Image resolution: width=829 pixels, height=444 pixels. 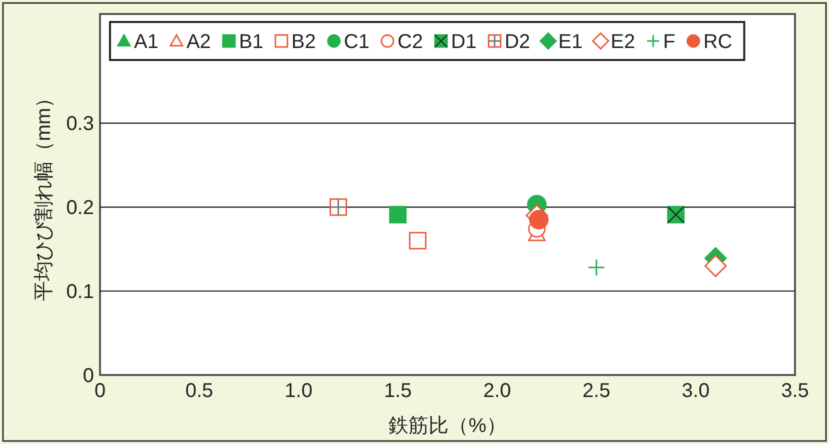 What do you see at coordinates (80, 292) in the screenshot?
I see `y-tick-label: 0.1` at bounding box center [80, 292].